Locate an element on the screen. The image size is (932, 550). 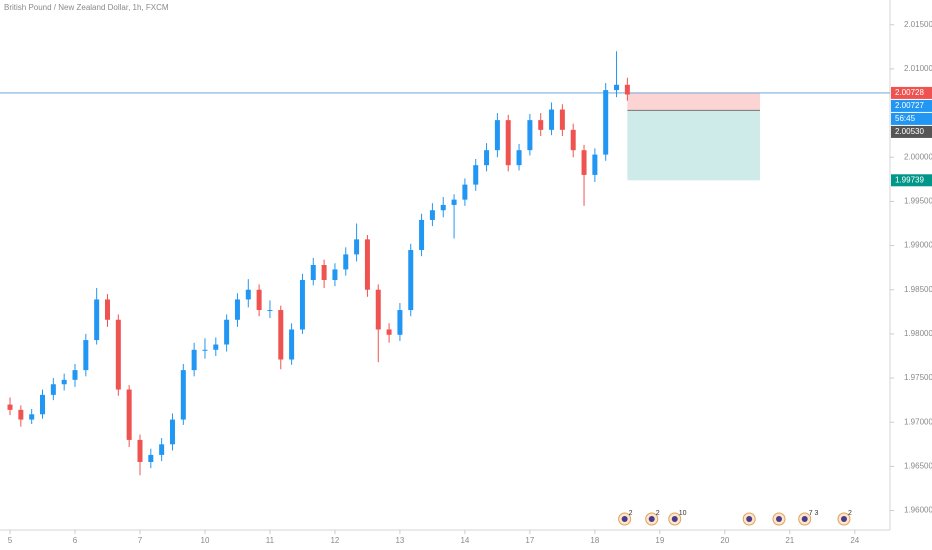
x-tick-label: 5 is located at coordinates (10, 540).